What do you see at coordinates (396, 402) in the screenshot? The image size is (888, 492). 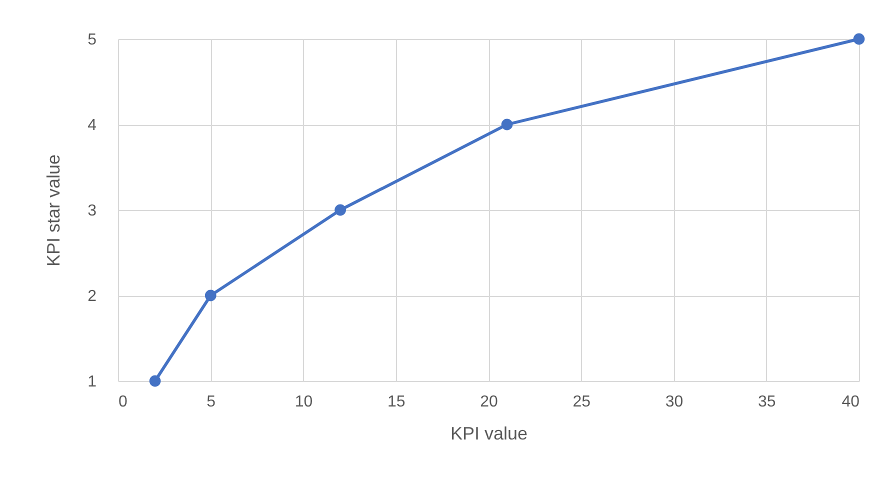 I see `x-tick-label: 15` at bounding box center [396, 402].